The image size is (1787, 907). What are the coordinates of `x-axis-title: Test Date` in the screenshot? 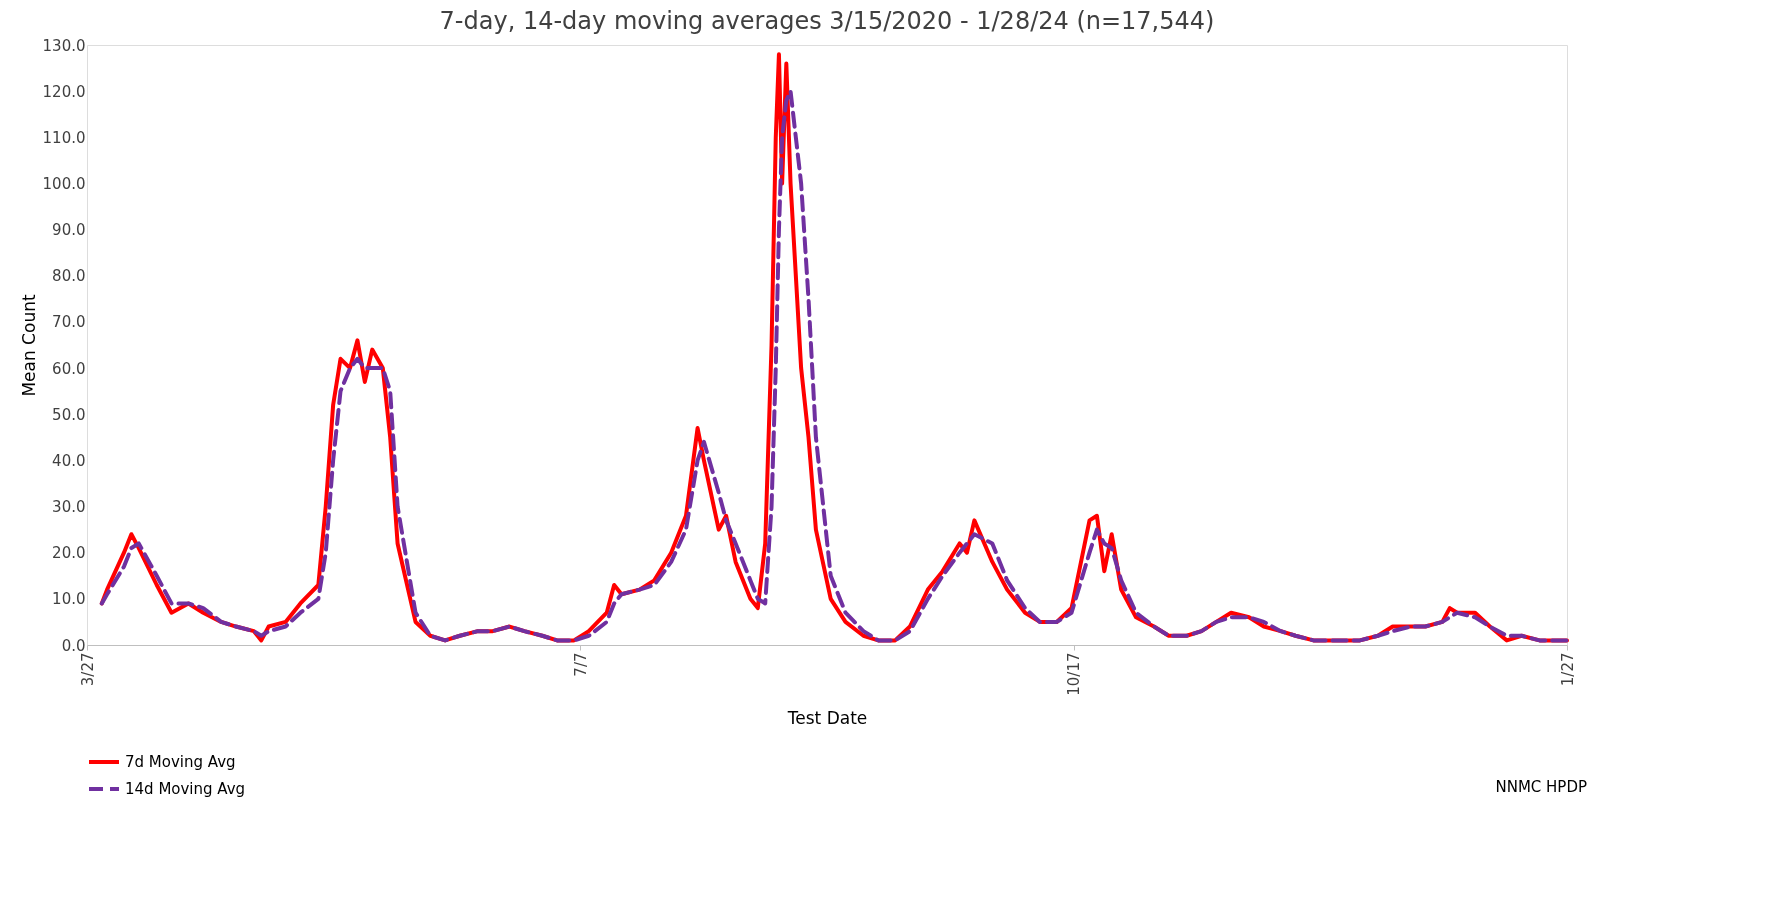 It's located at (827, 717).